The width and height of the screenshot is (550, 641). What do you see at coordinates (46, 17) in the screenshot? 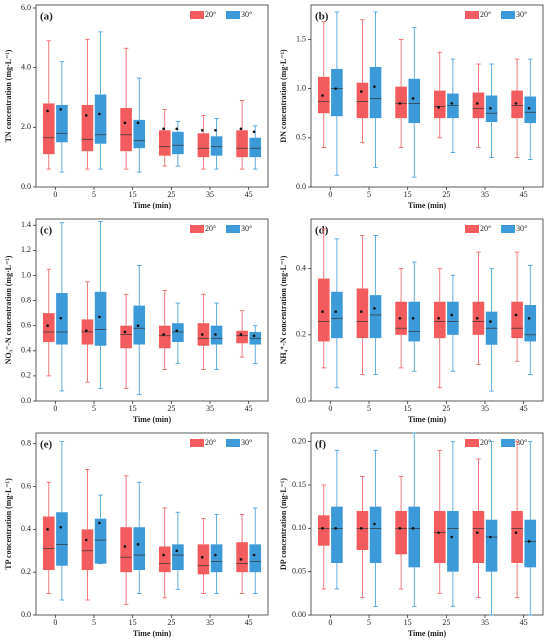
I see `panel-label: (a)` at bounding box center [46, 17].